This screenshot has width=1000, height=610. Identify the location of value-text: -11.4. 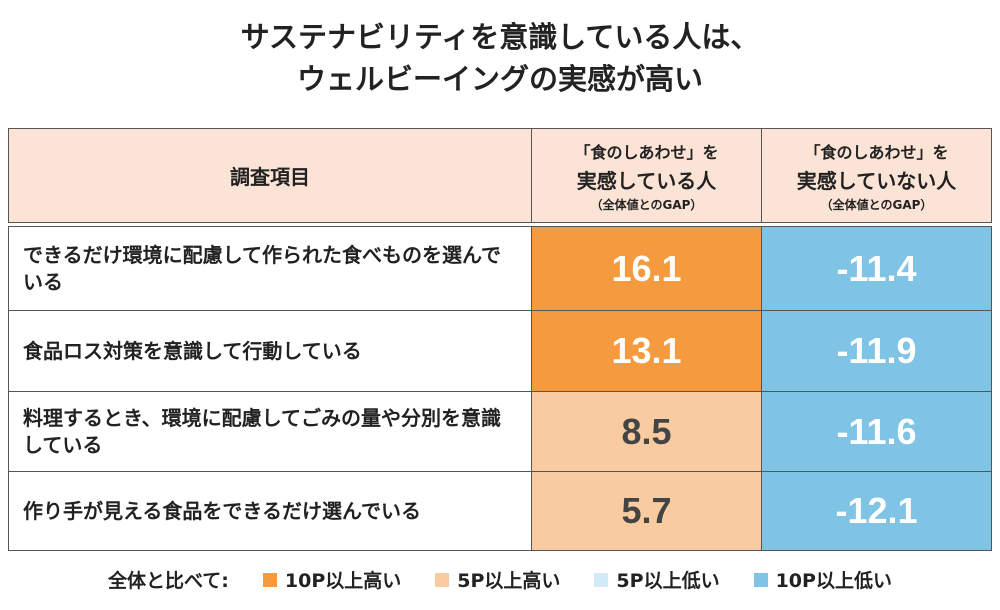
(876, 268).